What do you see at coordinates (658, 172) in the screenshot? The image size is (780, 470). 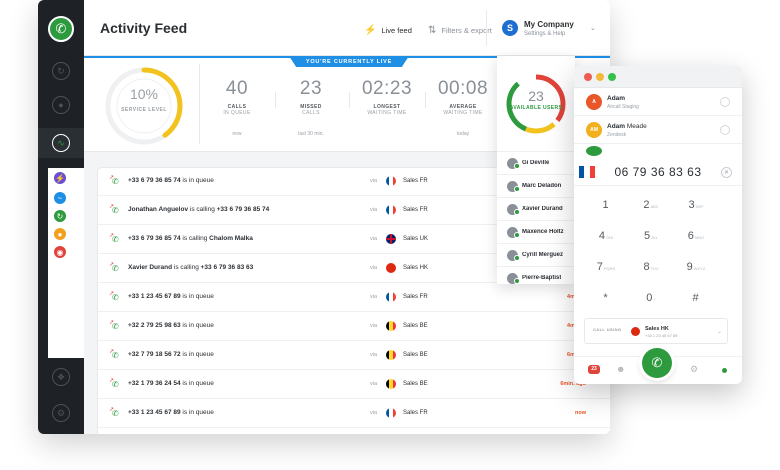 I see `dialed-number: 06 79 36 83 63` at bounding box center [658, 172].